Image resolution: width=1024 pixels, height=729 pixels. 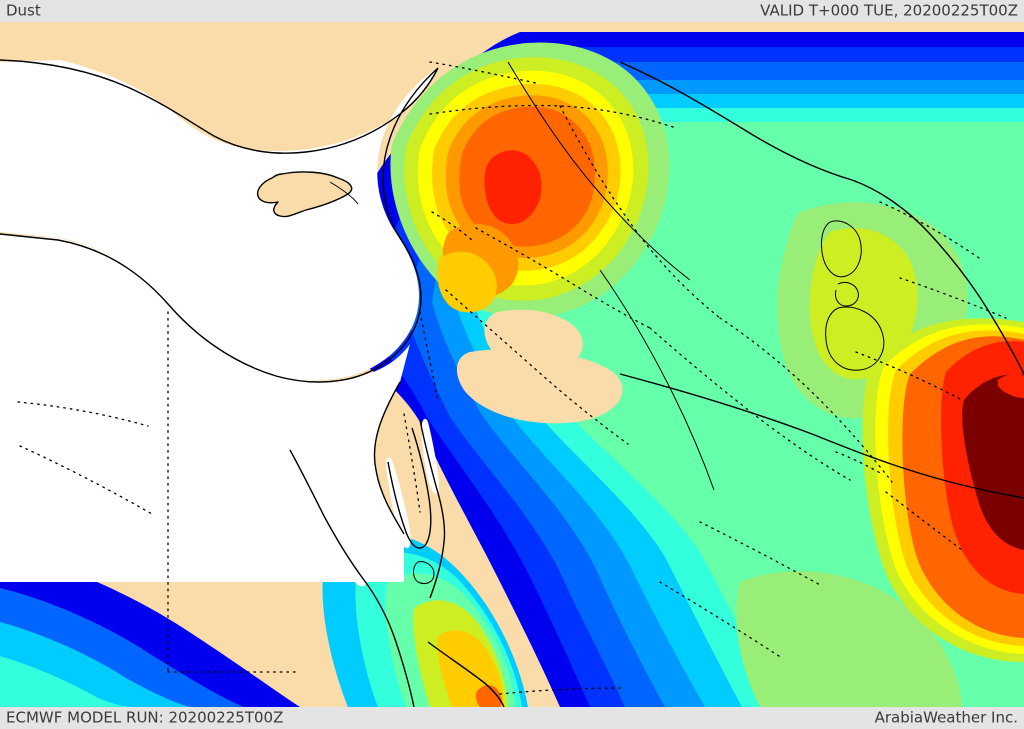 I want to click on sea-gulf-aqaba, so click(x=430, y=456).